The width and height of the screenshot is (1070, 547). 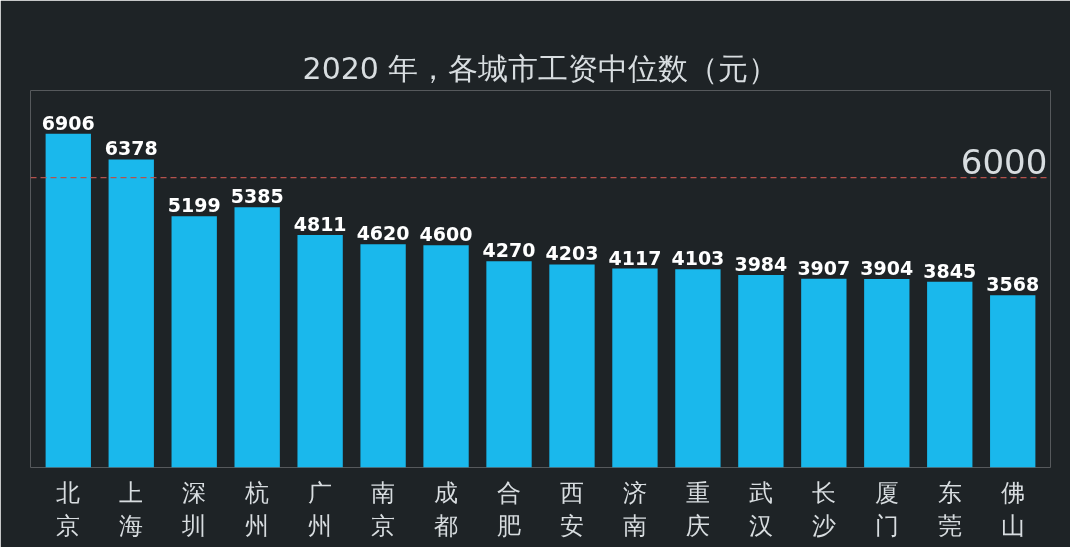 What do you see at coordinates (760, 509) in the screenshot?
I see `x-tick-label: 武汉` at bounding box center [760, 509].